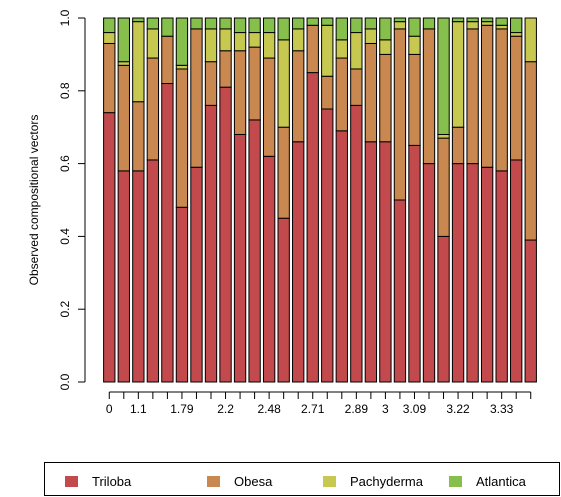 Image resolution: width=561 pixels, height=497 pixels. What do you see at coordinates (415, 409) in the screenshot?
I see `x-tick-label: 3.09` at bounding box center [415, 409].